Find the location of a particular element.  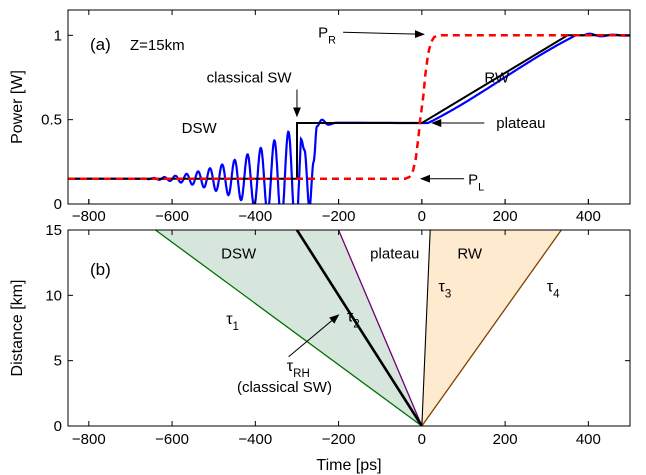

annotation-rw: RW is located at coordinates (497, 78).